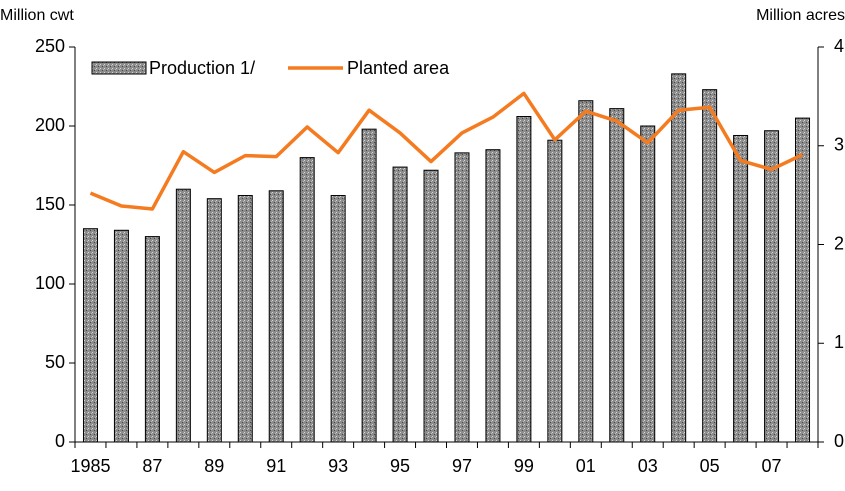 This screenshot has width=845, height=491. I want to click on legend-swatch, so click(119, 68).